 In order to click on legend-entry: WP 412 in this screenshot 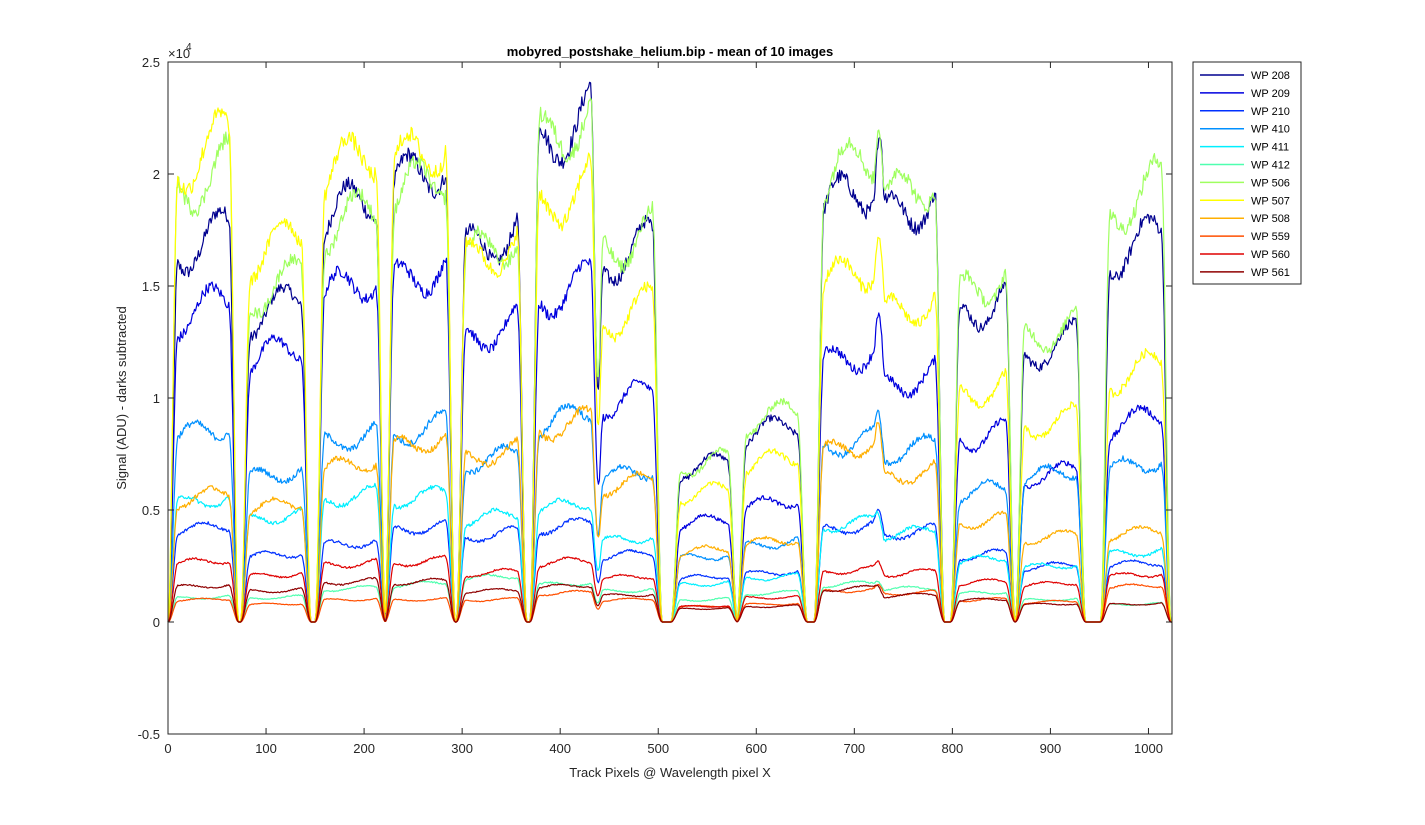, I will do `click(1245, 166)`.